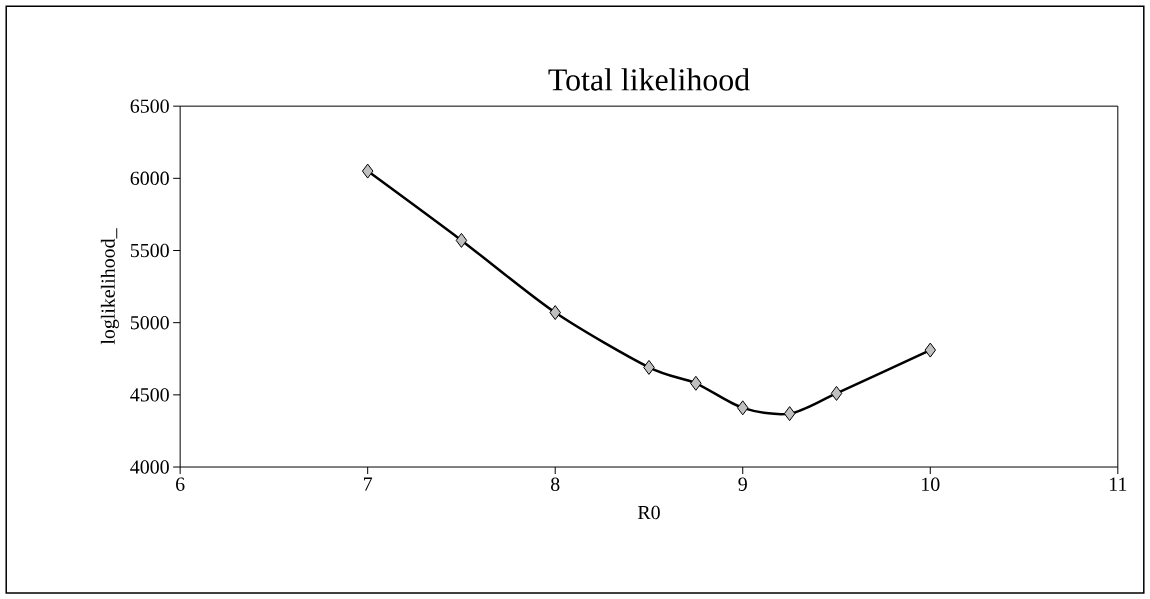  Describe the element at coordinates (149, 467) in the screenshot. I see `y-tick-label: 4000` at that location.